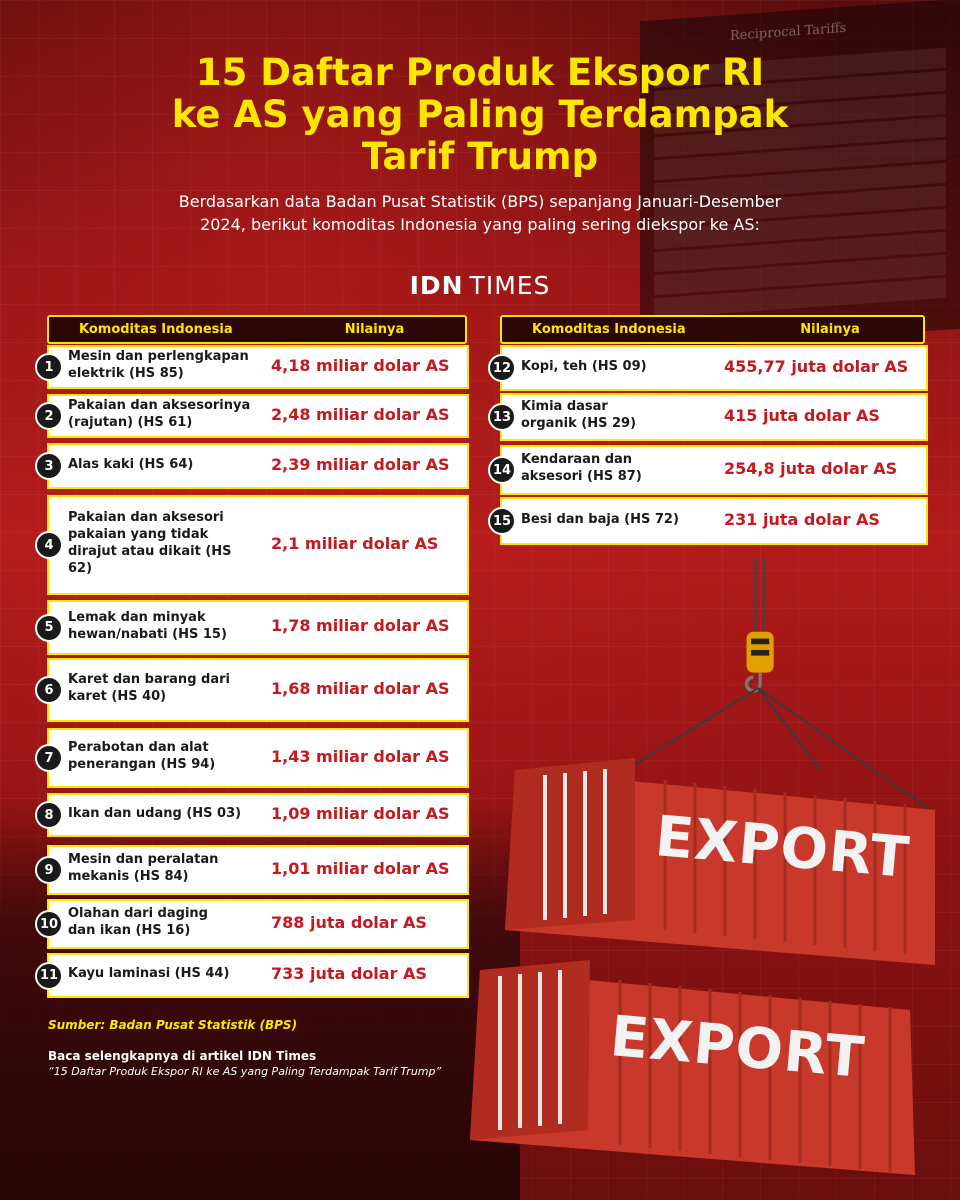 This screenshot has height=1200, width=960. I want to click on row-number: 8, so click(49, 815).